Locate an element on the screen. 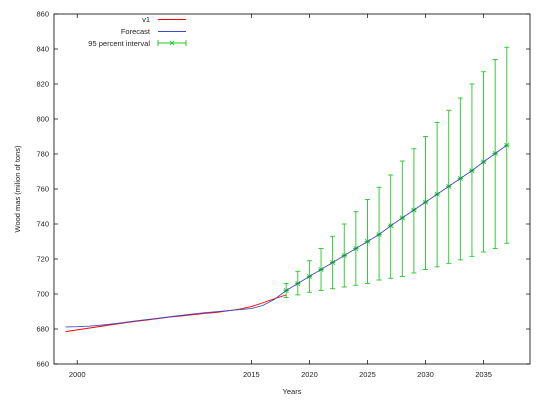 The height and width of the screenshot is (408, 550). x-tick-label: 2025 is located at coordinates (367, 374).